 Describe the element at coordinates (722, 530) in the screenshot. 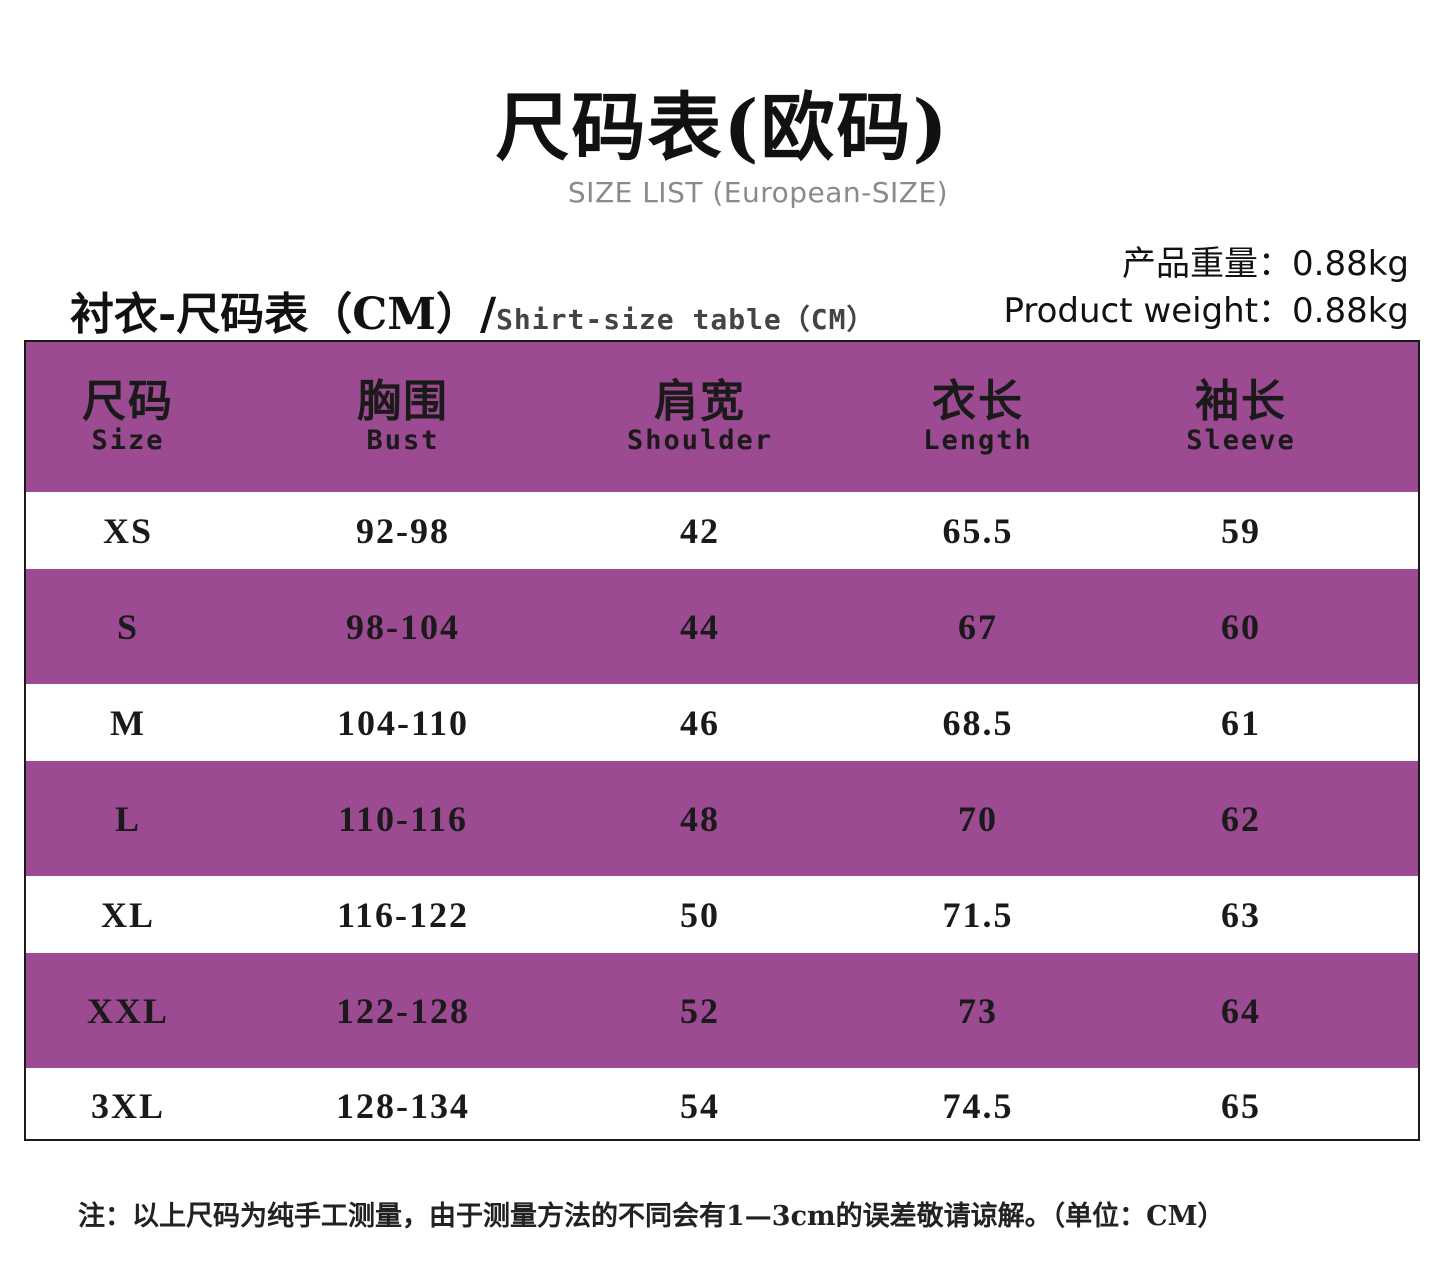

I see `table-row: XS 92-98 42 65.5 59` at that location.